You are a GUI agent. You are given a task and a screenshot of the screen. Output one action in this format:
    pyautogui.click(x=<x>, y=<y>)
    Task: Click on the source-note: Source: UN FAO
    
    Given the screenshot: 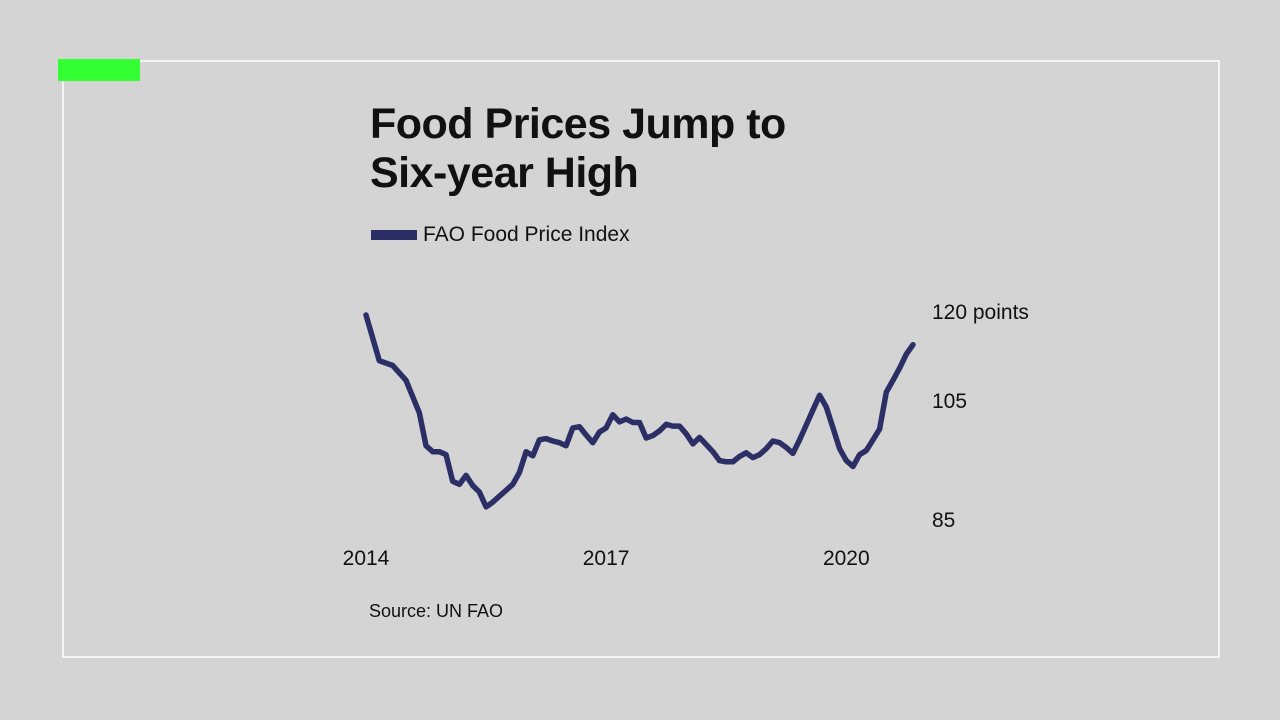 What is the action you would take?
    pyautogui.click(x=436, y=611)
    